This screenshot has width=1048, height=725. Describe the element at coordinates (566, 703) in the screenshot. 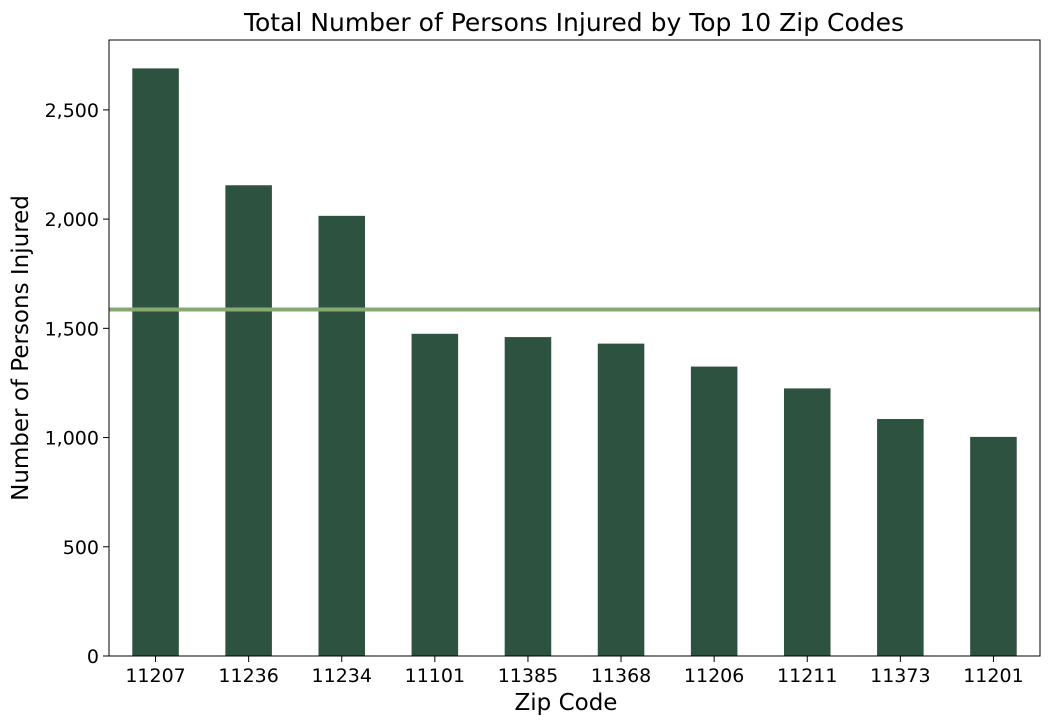

I see `x-axis-label: Zip Code` at that location.